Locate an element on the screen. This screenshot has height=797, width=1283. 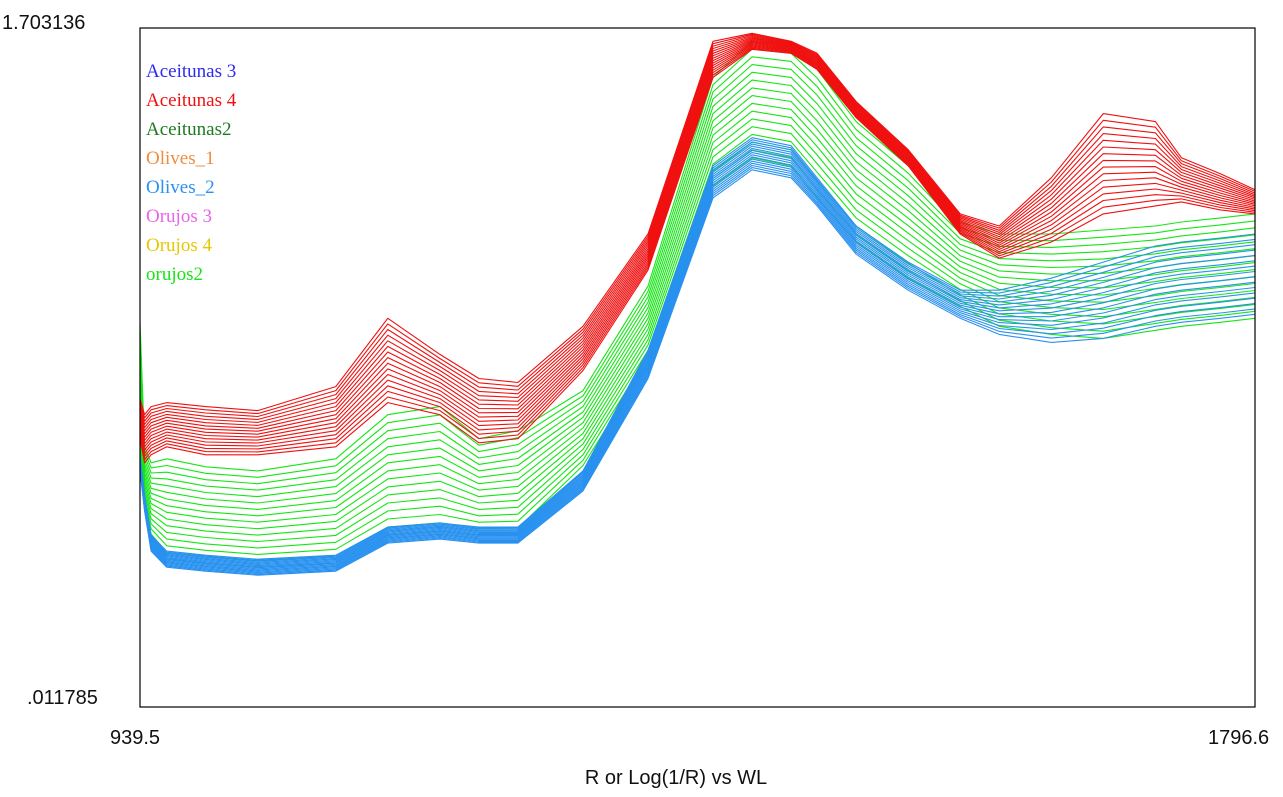
y-min-tick-label: .011785 is located at coordinates (62, 698).